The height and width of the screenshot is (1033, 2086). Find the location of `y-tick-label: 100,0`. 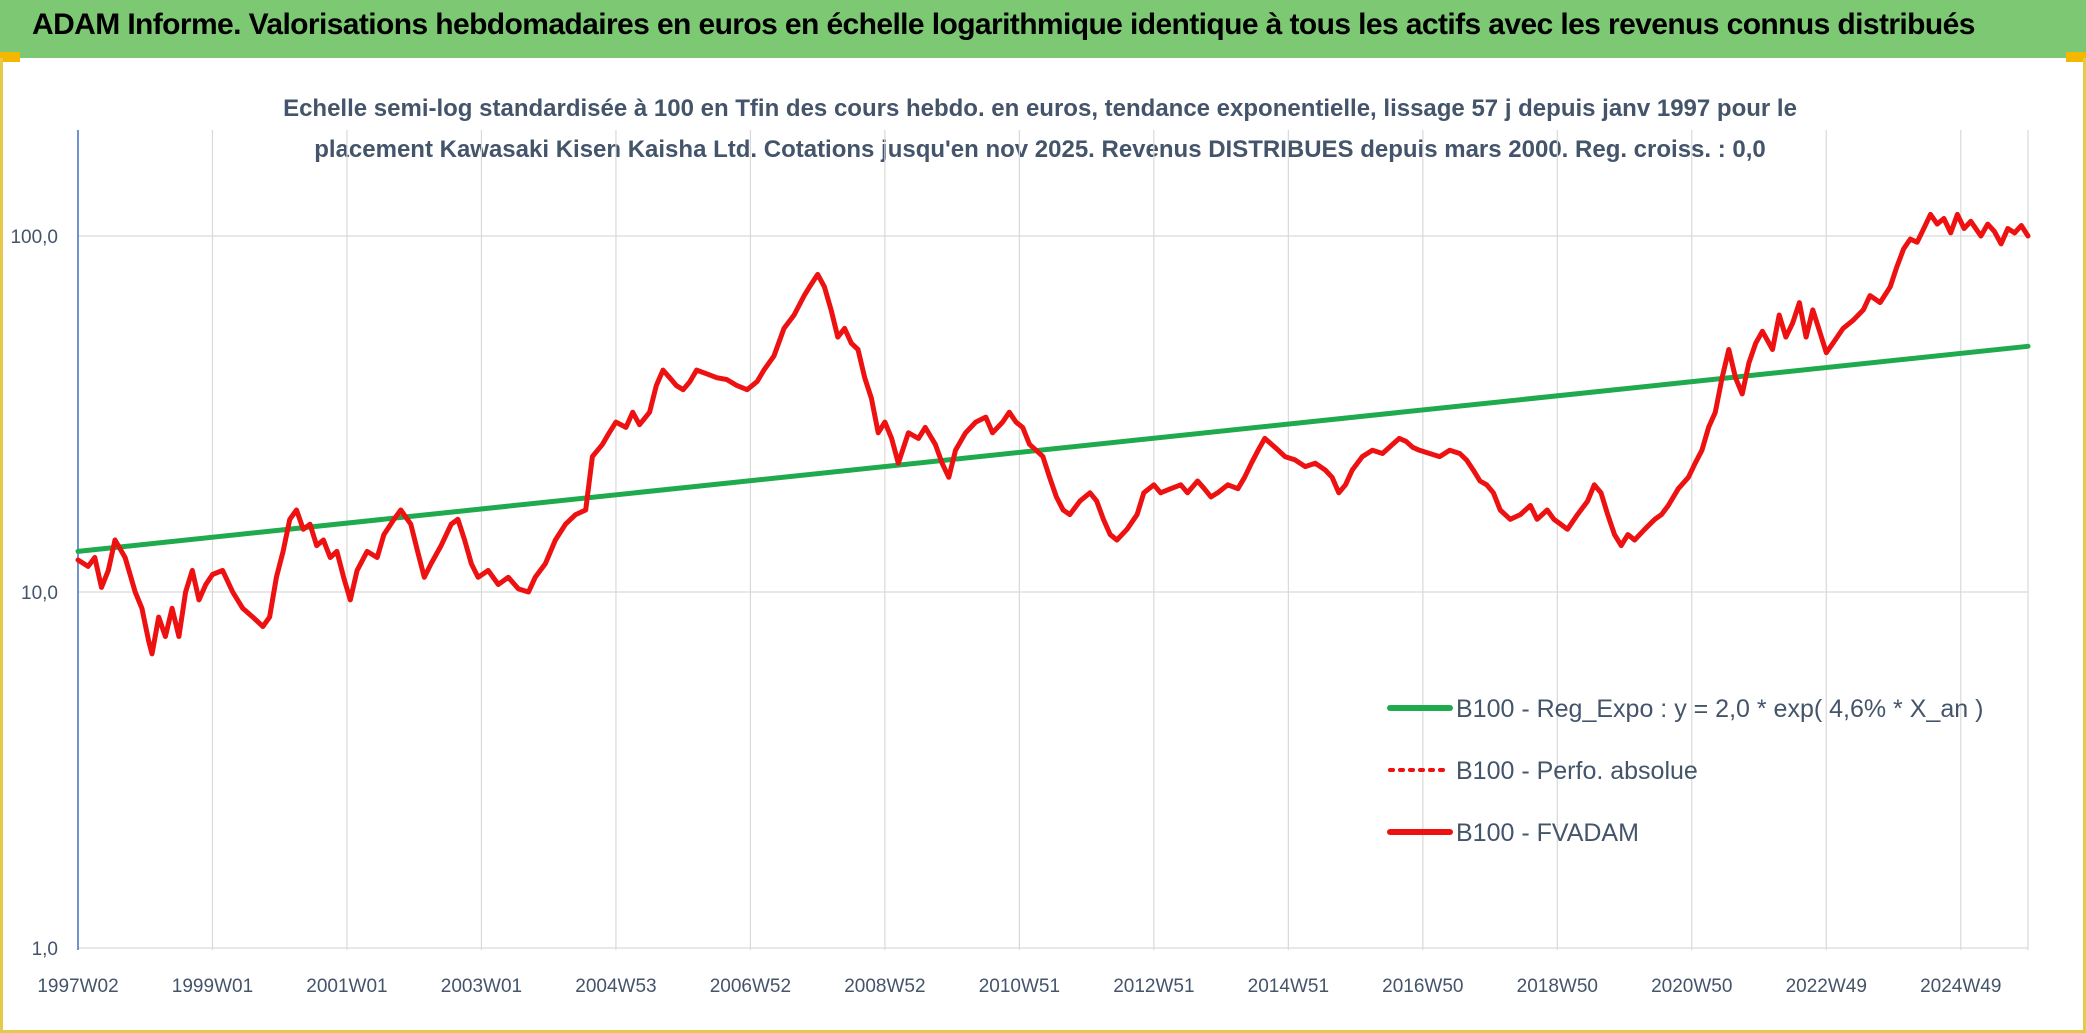

y-tick-label: 100,0 is located at coordinates (34, 237).